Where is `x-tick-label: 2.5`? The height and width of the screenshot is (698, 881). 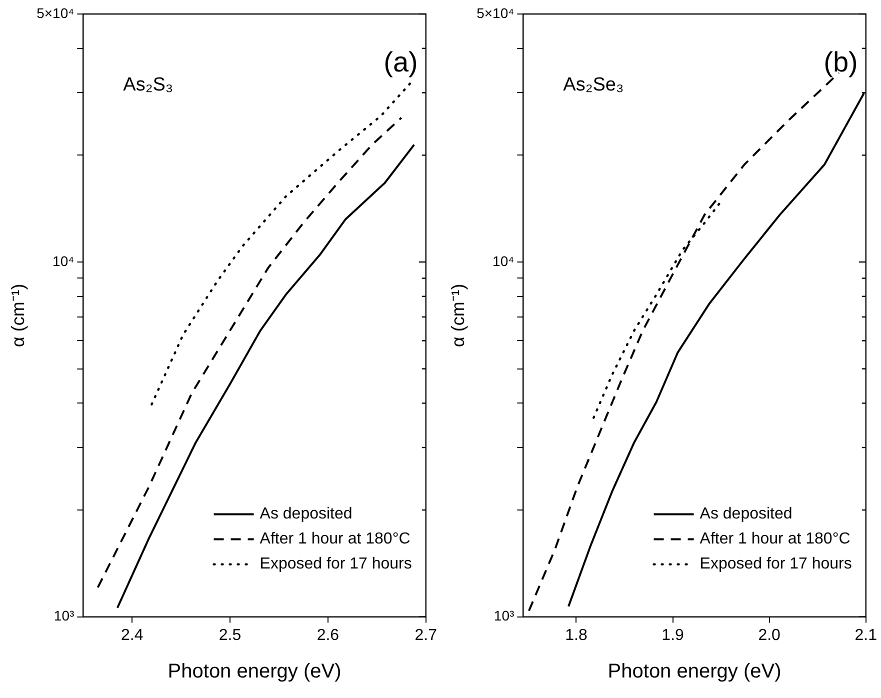
x-tick-label: 2.5 is located at coordinates (230, 635).